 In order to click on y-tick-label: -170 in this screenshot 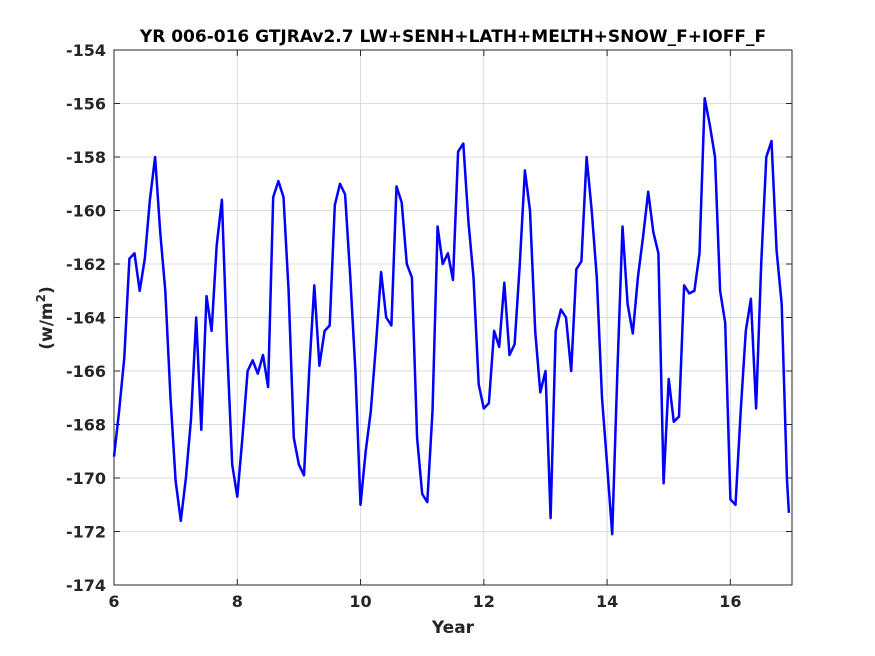, I will do `click(86, 478)`.